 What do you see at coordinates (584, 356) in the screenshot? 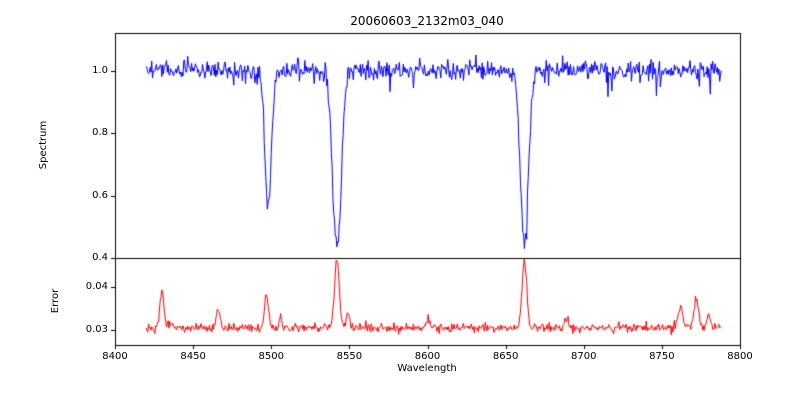
I see `x-tick-label: 8700` at bounding box center [584, 356].